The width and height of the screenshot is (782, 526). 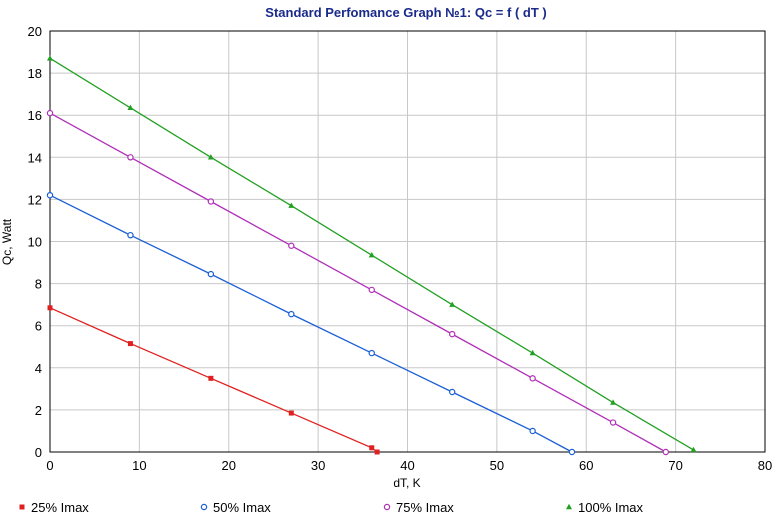 What do you see at coordinates (35, 199) in the screenshot?
I see `y-tick-label: 12` at bounding box center [35, 199].